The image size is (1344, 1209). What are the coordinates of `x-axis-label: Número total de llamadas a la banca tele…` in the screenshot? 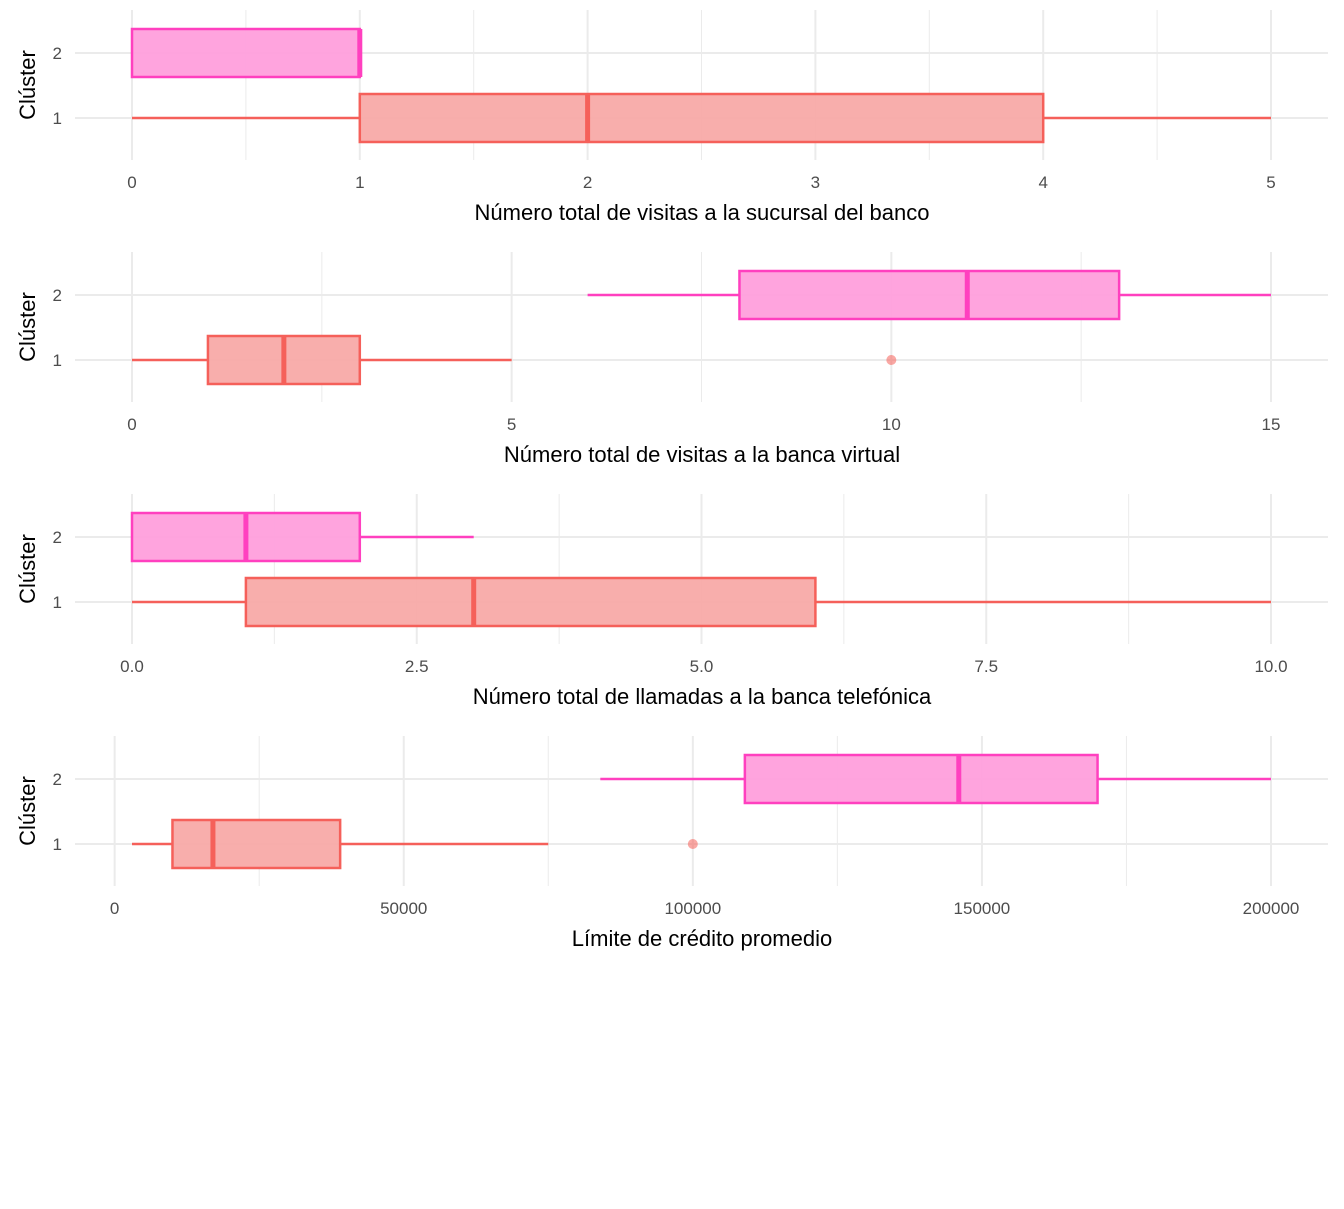 It's located at (702, 696).